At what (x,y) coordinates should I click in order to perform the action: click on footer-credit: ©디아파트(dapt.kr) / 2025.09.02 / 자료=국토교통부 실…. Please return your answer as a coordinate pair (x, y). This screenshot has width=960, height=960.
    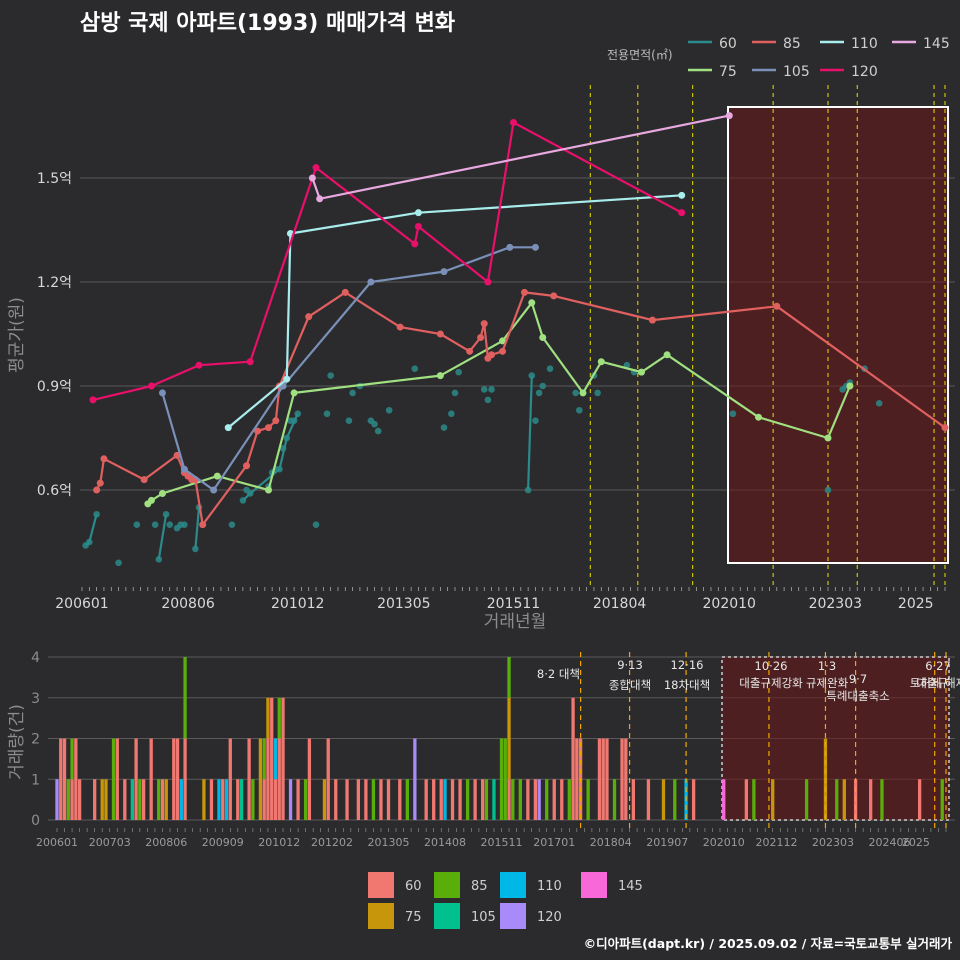
    Looking at the image, I should click on (768, 943).